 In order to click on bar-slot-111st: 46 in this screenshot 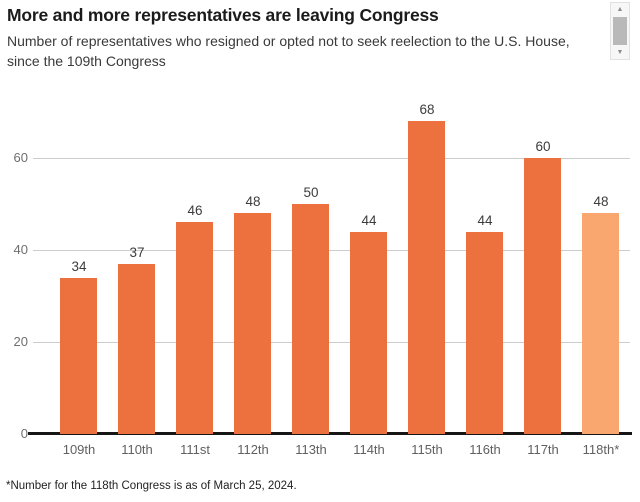, I will do `click(195, 264)`.